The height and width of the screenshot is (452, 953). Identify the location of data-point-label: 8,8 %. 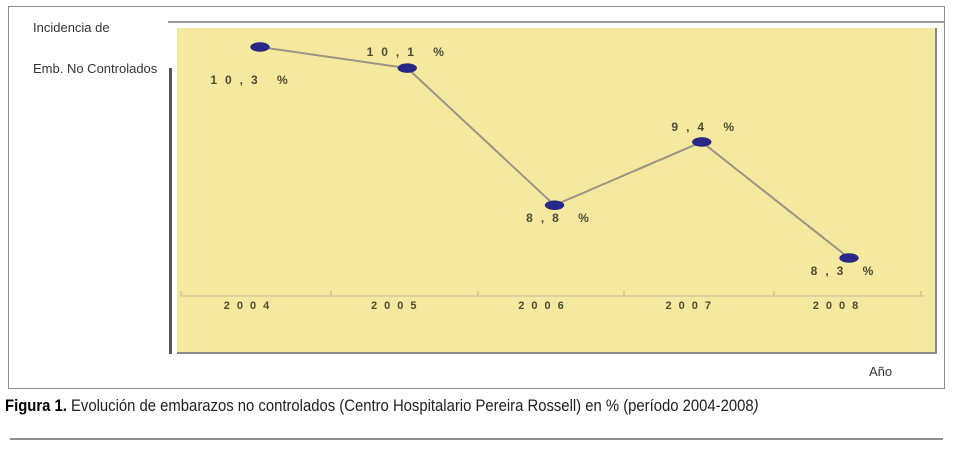
(561, 218).